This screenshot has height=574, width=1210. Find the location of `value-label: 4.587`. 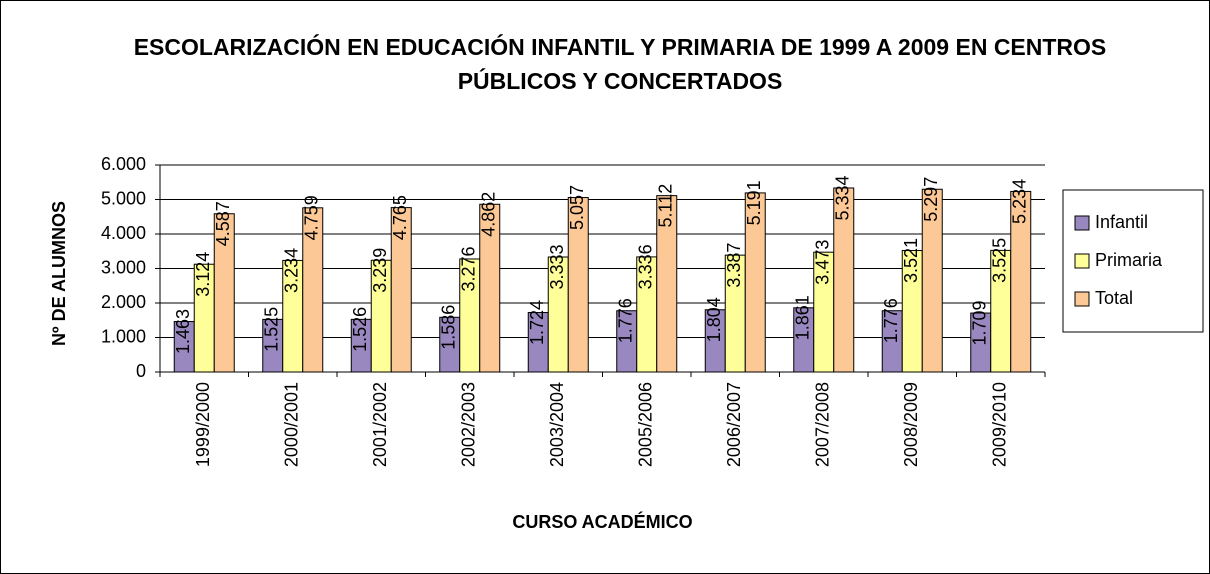

value-label: 4.587 is located at coordinates (223, 223).